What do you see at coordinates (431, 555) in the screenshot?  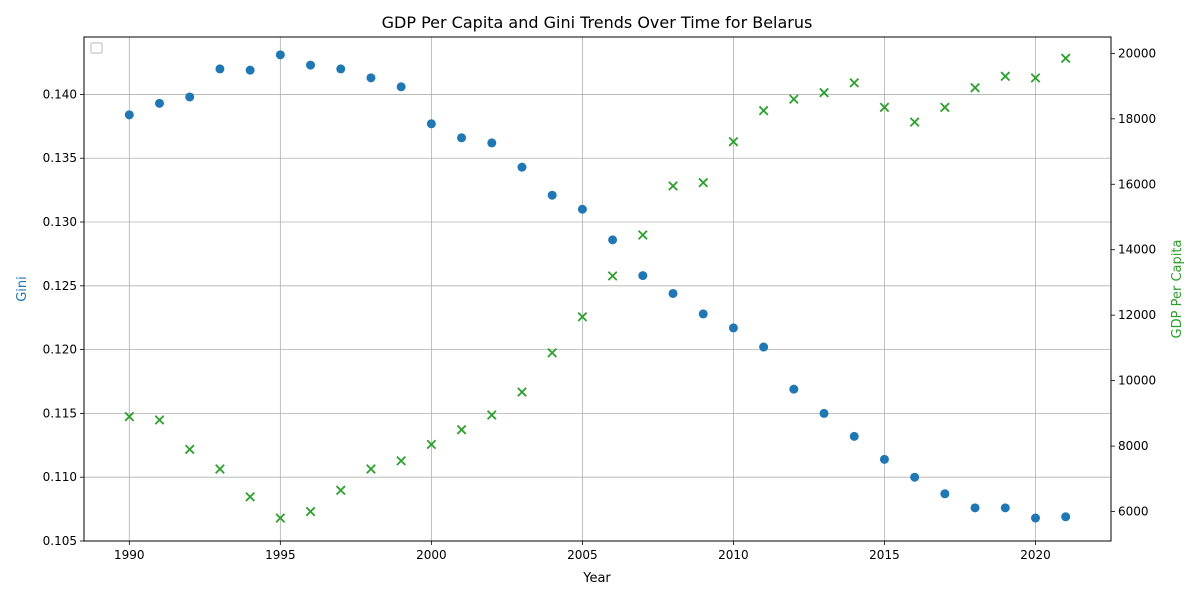 I see `x-tick-label: 2000` at bounding box center [431, 555].